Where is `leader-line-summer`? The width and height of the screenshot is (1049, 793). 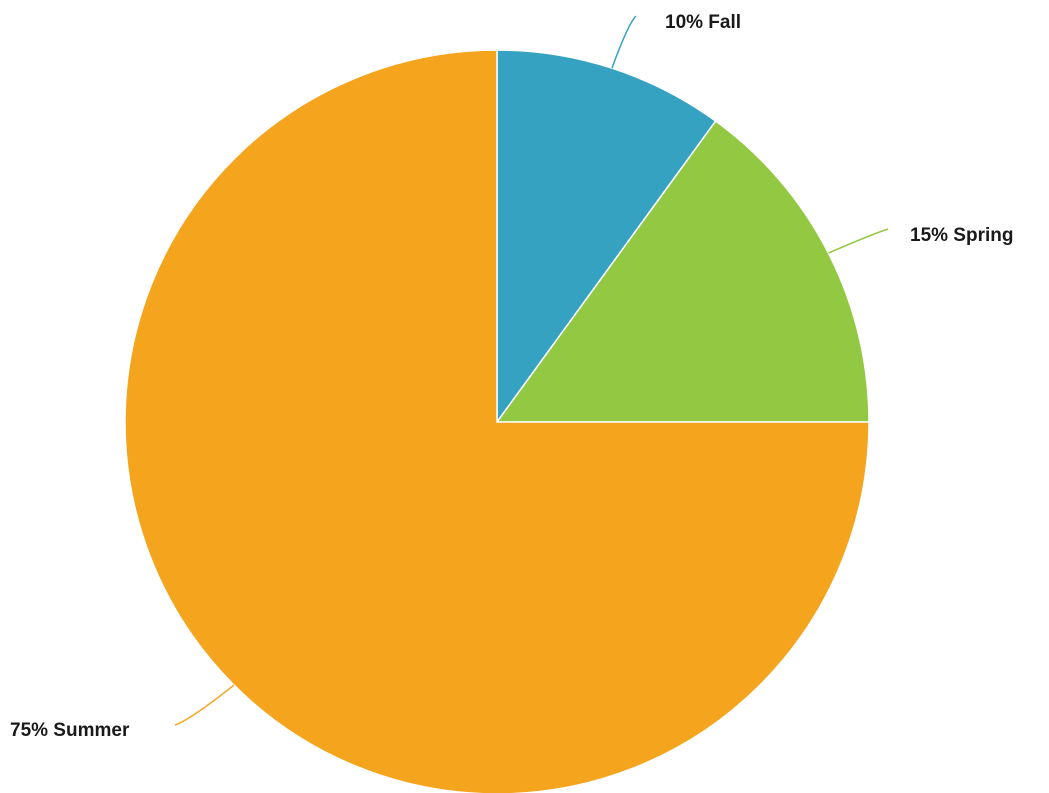
leader-line-summer is located at coordinates (204, 705).